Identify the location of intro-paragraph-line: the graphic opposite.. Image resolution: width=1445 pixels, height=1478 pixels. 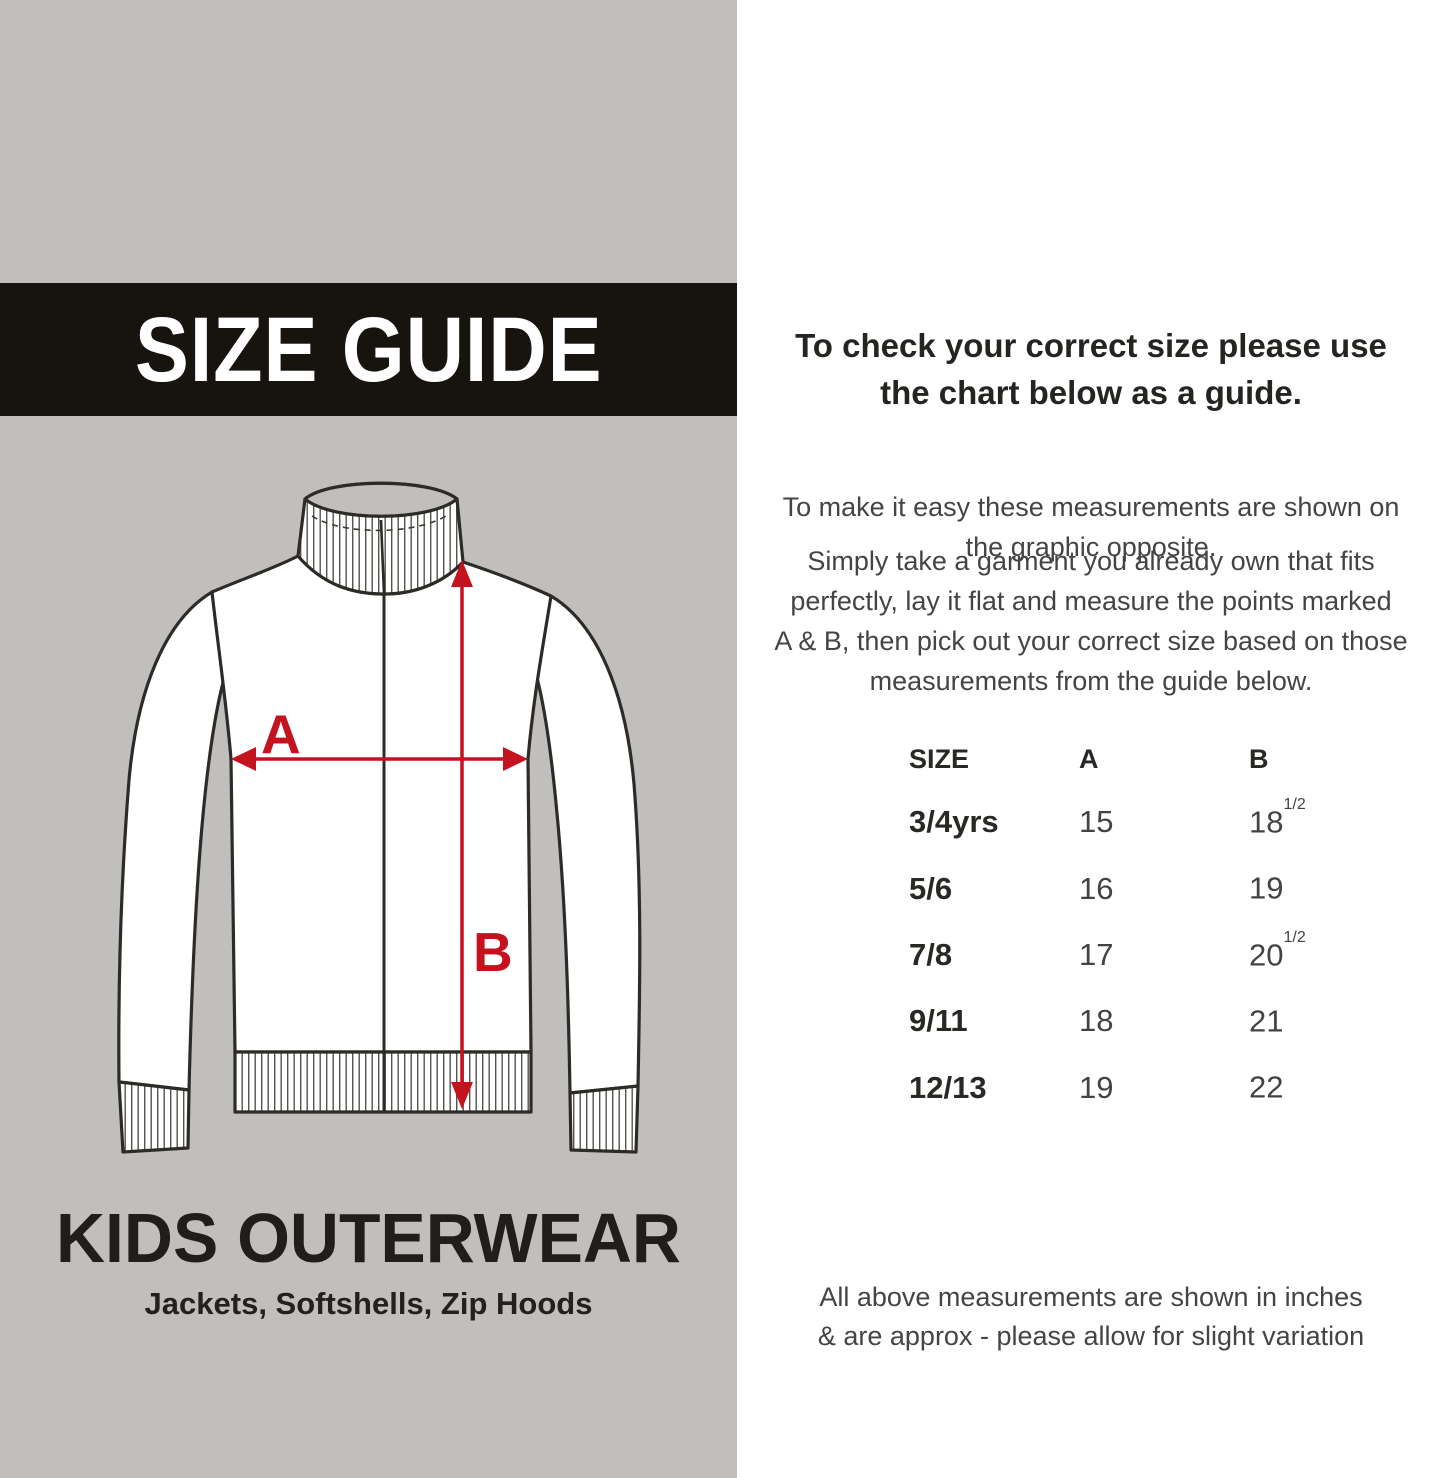
(1091, 547).